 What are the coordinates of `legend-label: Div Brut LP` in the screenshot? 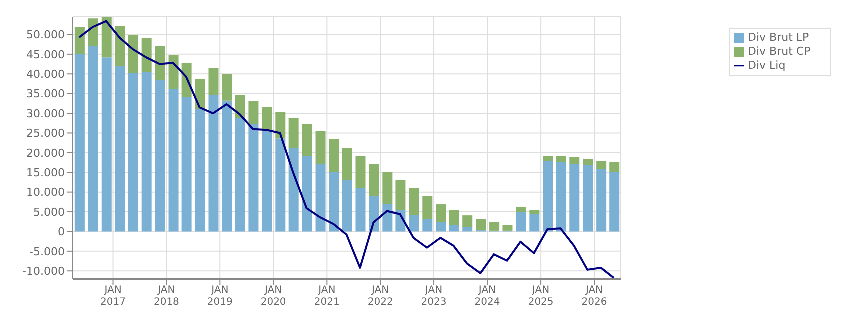 It's located at (779, 37).